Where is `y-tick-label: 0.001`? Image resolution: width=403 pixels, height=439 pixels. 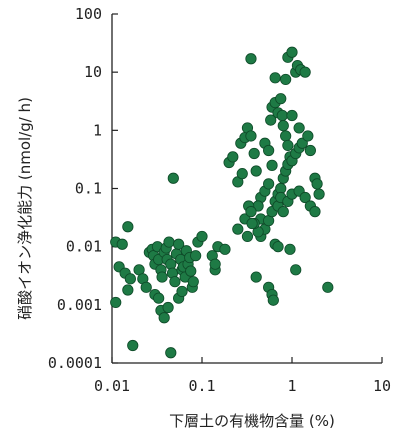
y-tick-label: 0.001 is located at coordinates (79, 305).